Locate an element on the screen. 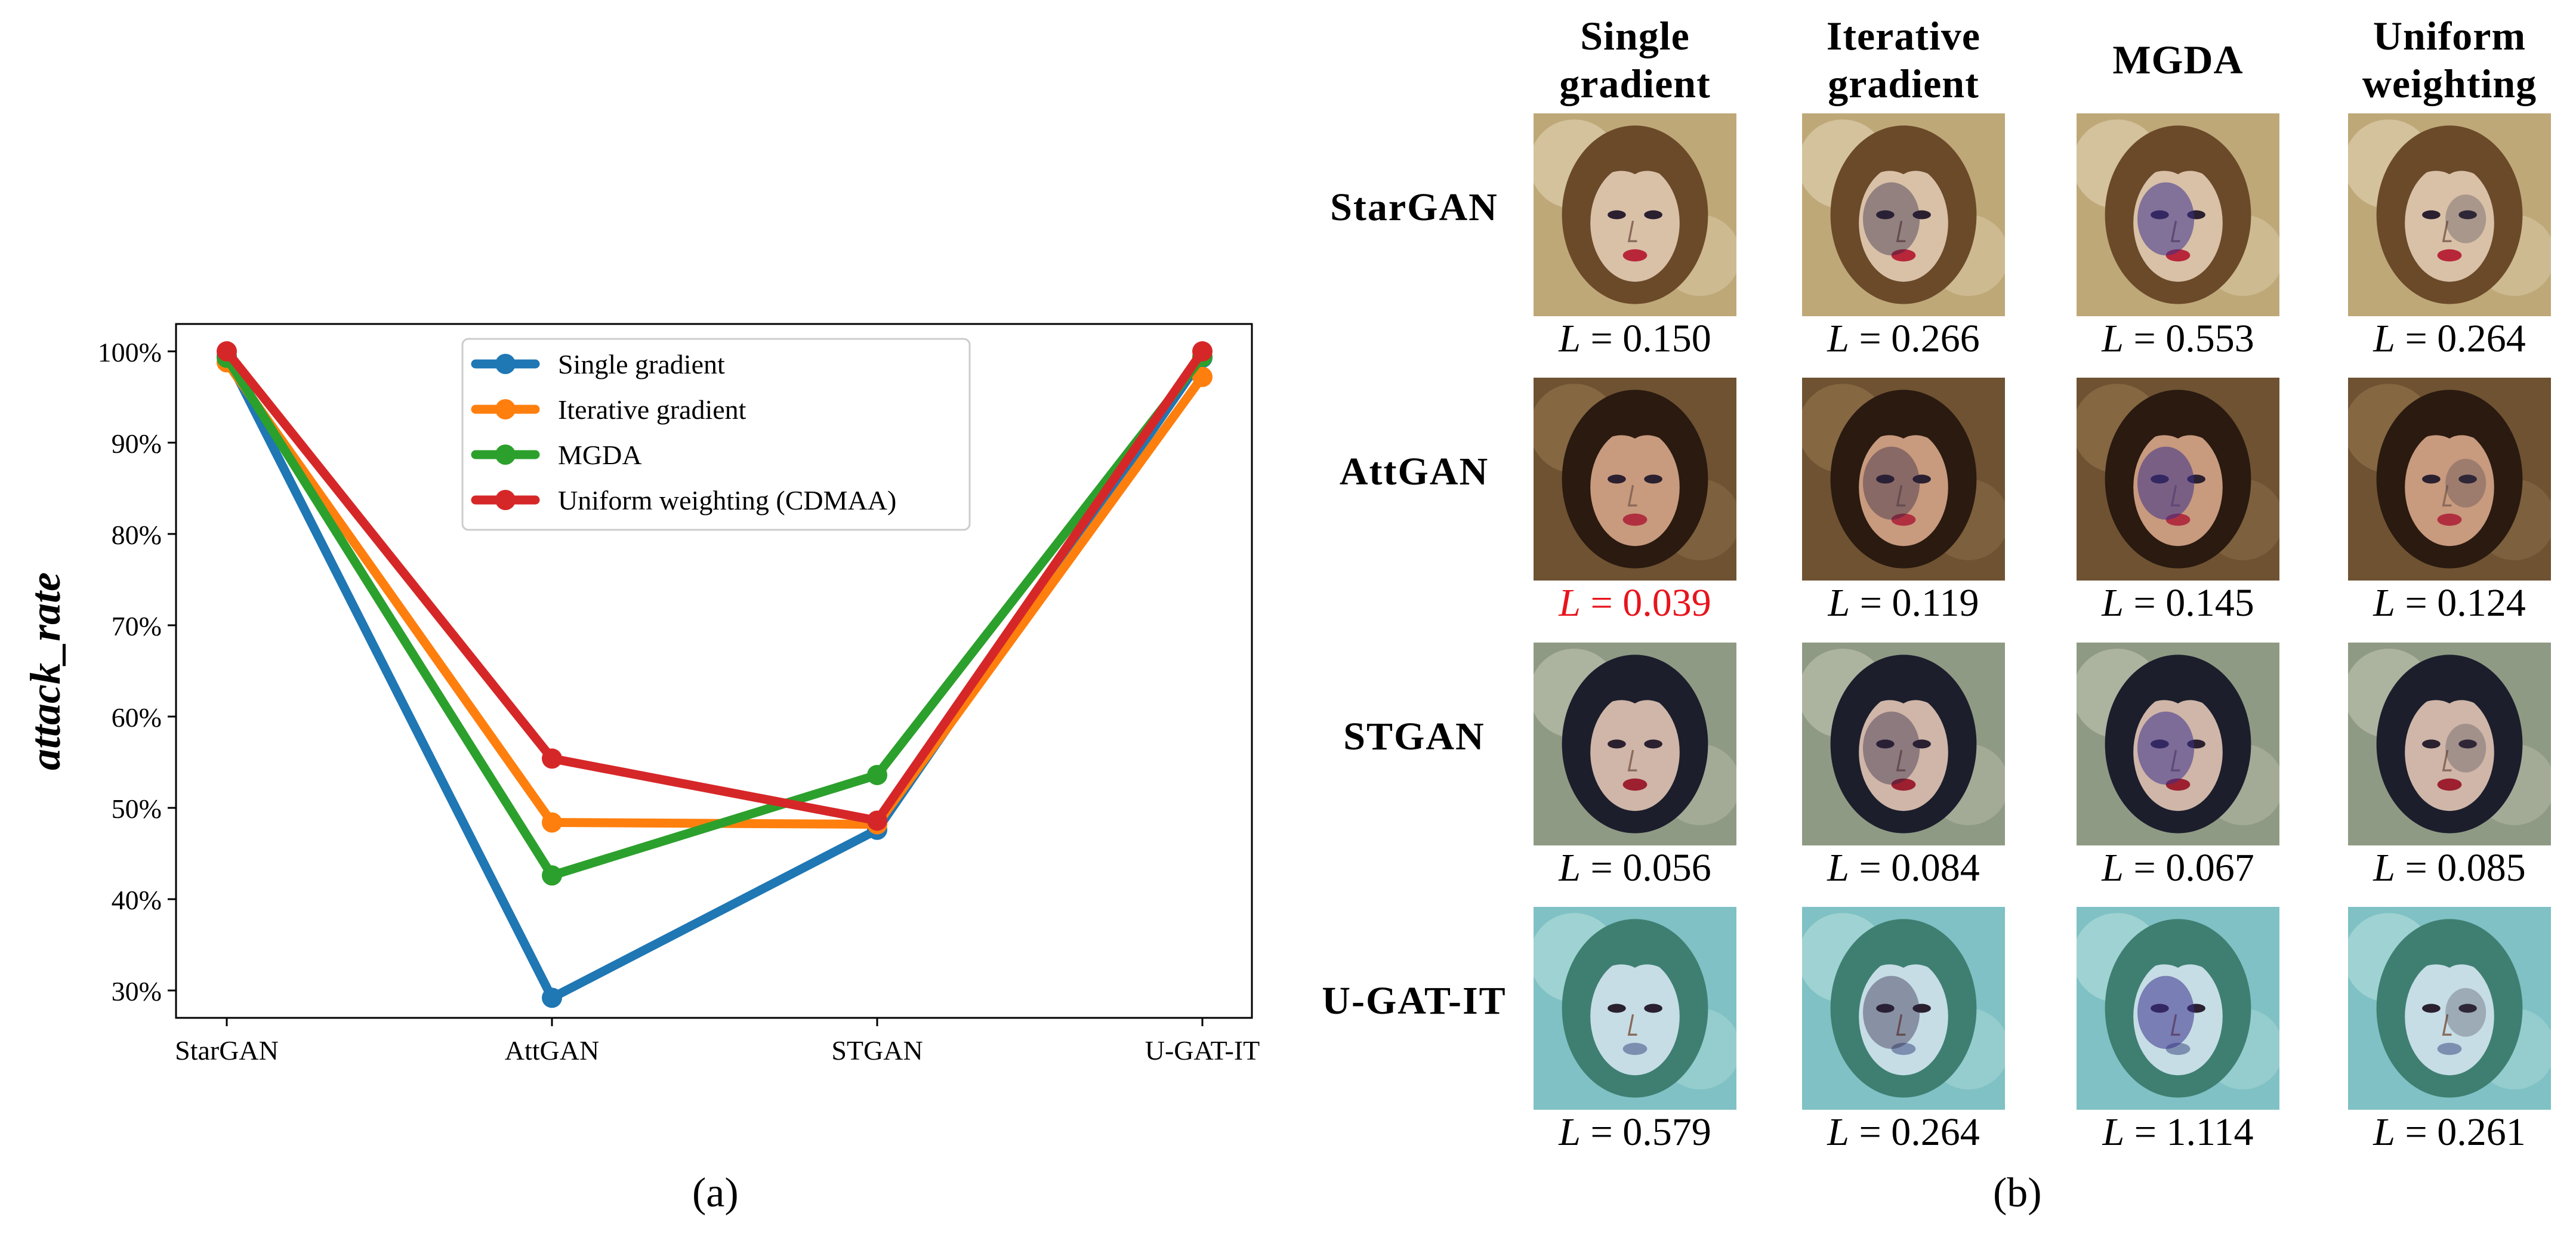 The image size is (2576, 1241). y-tick-label: 30% is located at coordinates (137, 991).